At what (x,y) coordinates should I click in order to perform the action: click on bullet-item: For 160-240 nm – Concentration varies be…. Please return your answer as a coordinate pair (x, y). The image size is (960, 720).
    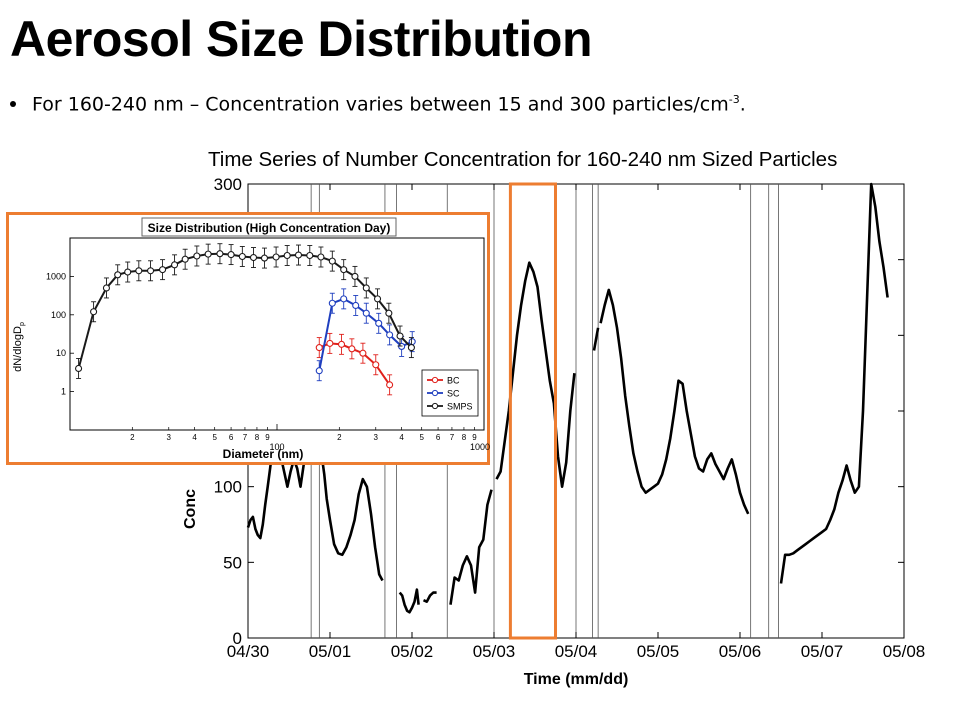
    Looking at the image, I should click on (378, 104).